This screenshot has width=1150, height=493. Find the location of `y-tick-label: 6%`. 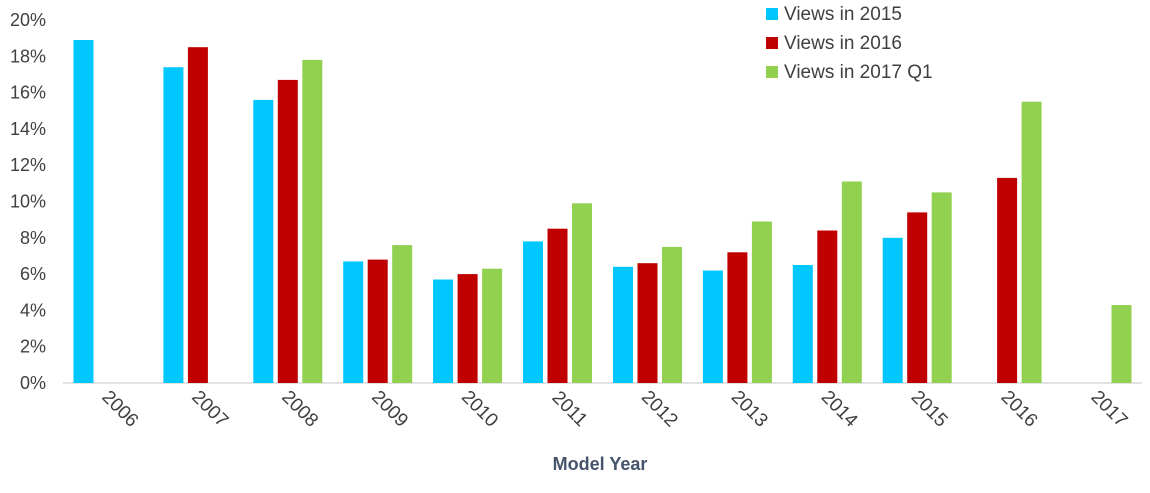

y-tick-label: 6% is located at coordinates (33, 274).